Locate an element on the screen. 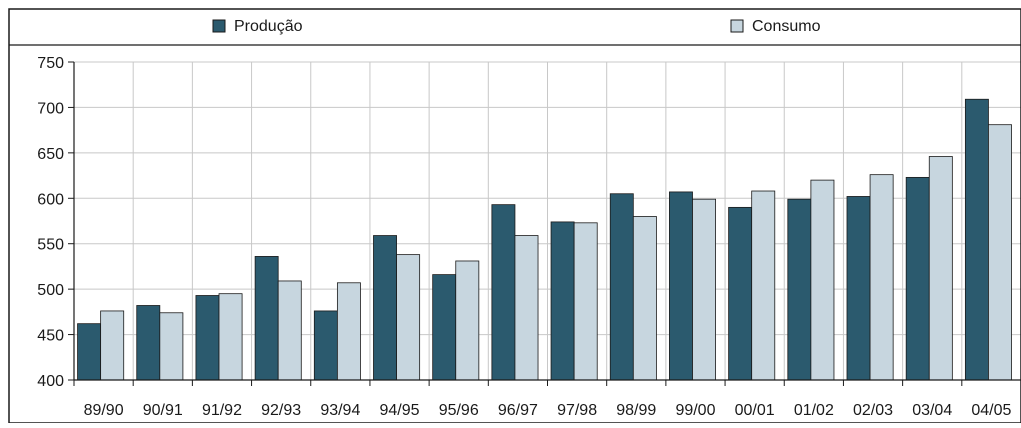 This screenshot has height=428, width=1021. y-tick-label: 650 is located at coordinates (50, 154).